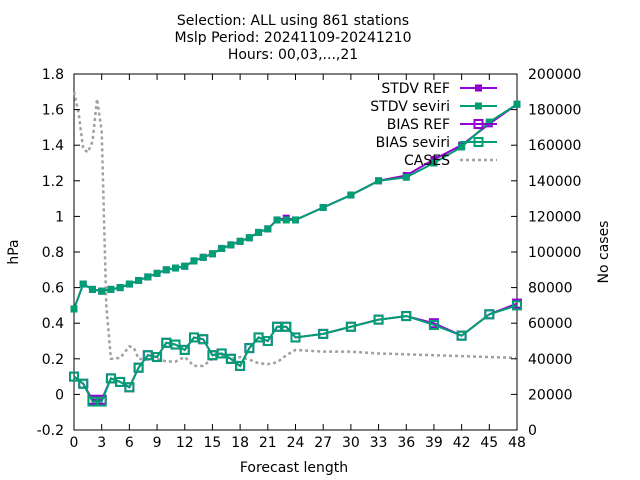  Describe the element at coordinates (50, 431) in the screenshot. I see `y-tick-label: -0.2` at that location.